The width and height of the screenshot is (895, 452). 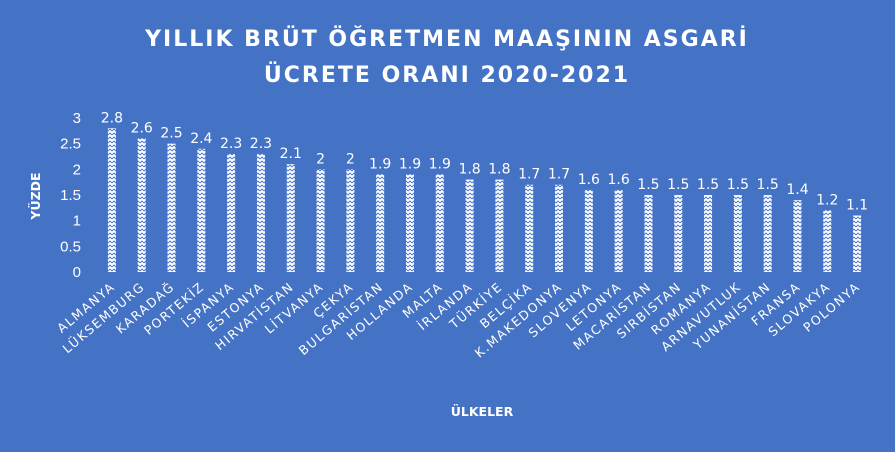 I want to click on y-tick-label: 0.5, so click(x=70, y=246).